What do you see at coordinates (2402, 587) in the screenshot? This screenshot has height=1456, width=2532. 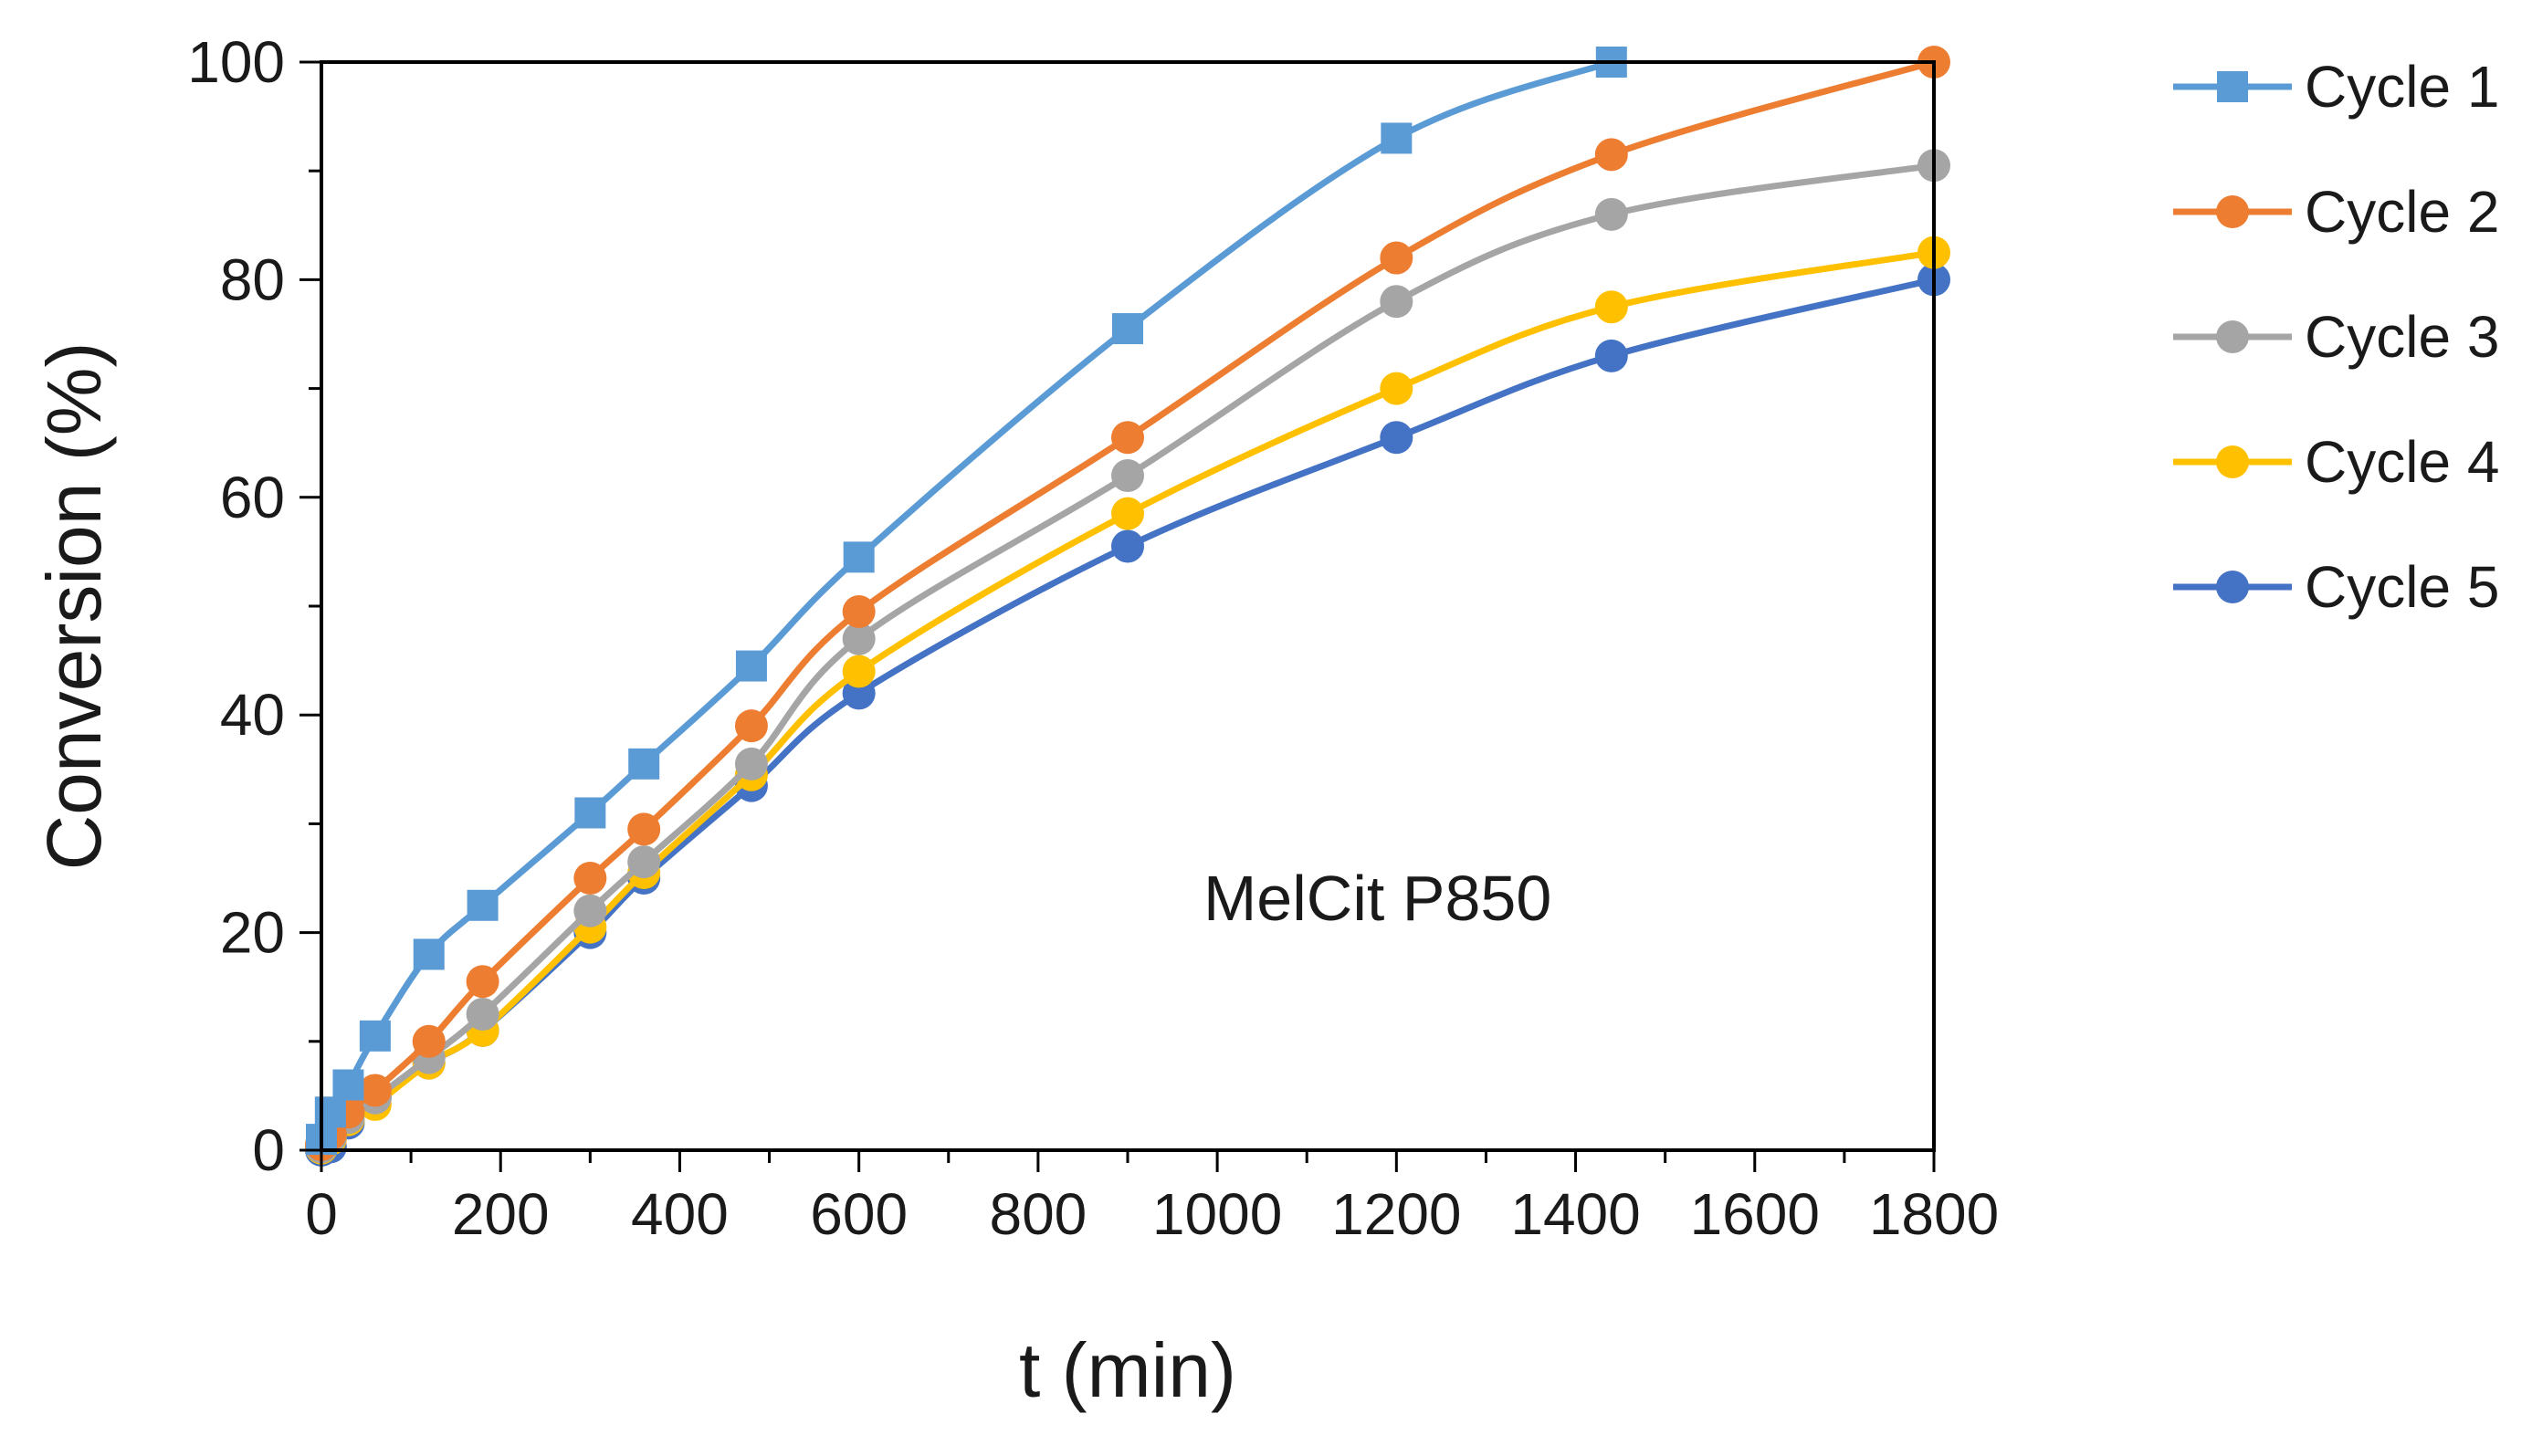 I see `legend-label: Cycle 5` at bounding box center [2402, 587].